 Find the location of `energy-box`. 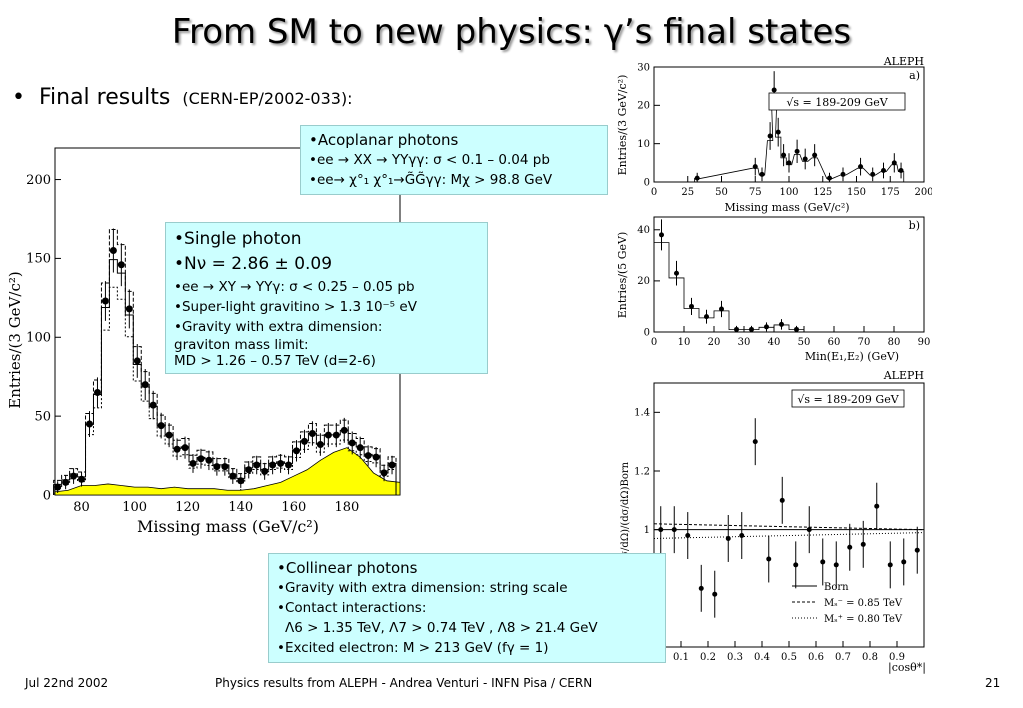

energy-box is located at coordinates (837, 101).